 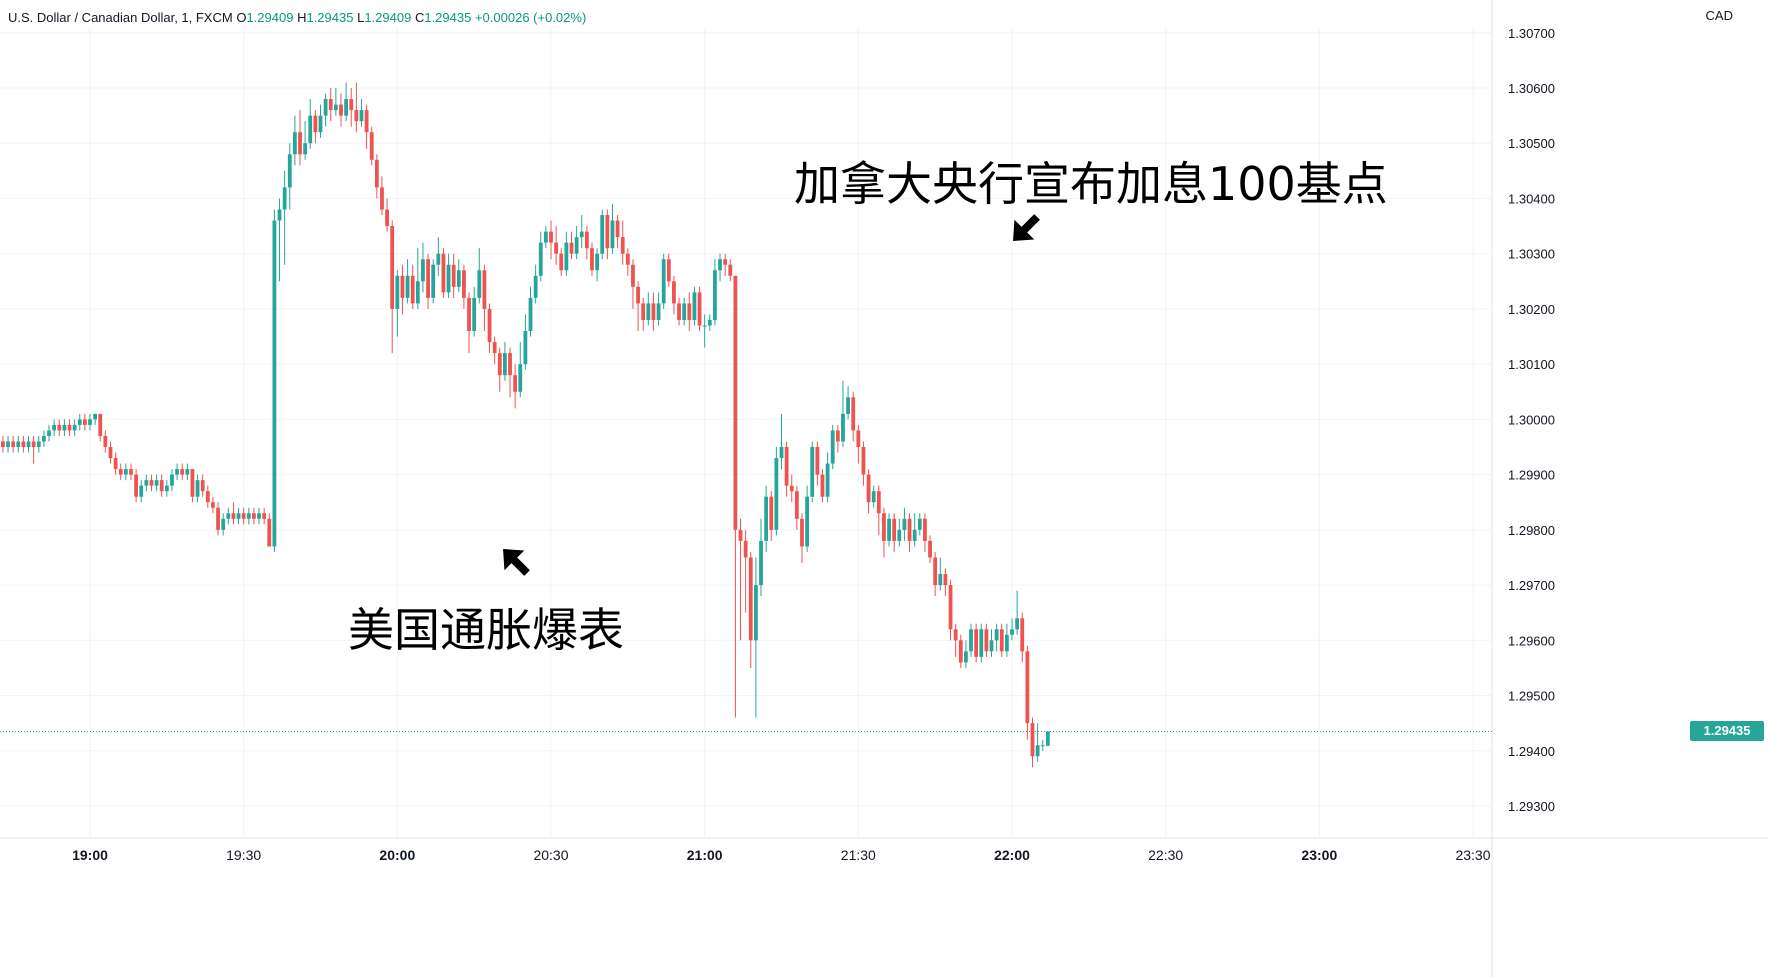 What do you see at coordinates (241, 17) in the screenshot?
I see `open-label: O` at bounding box center [241, 17].